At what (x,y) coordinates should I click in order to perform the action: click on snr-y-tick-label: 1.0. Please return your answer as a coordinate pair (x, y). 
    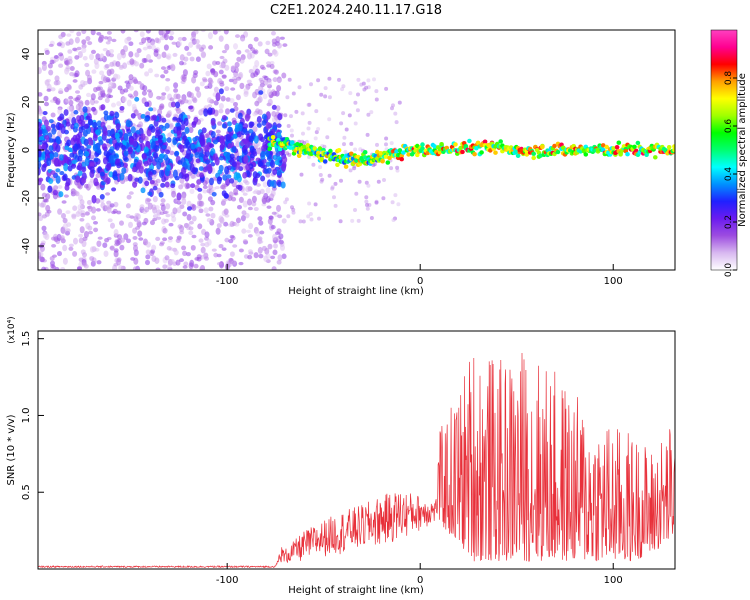
    Looking at the image, I should click on (26, 415).